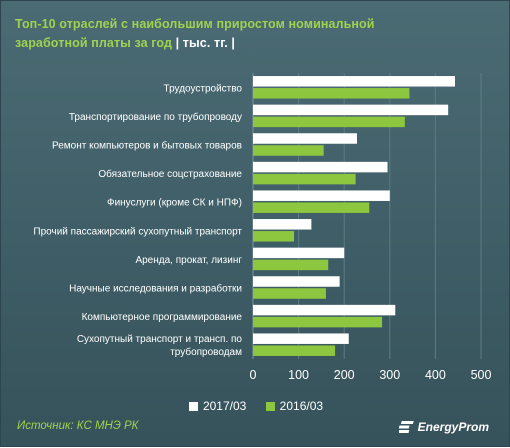 The height and width of the screenshot is (448, 510). Describe the element at coordinates (188, 260) in the screenshot. I see `category-label: Аренда, прокат, лизинг` at that location.